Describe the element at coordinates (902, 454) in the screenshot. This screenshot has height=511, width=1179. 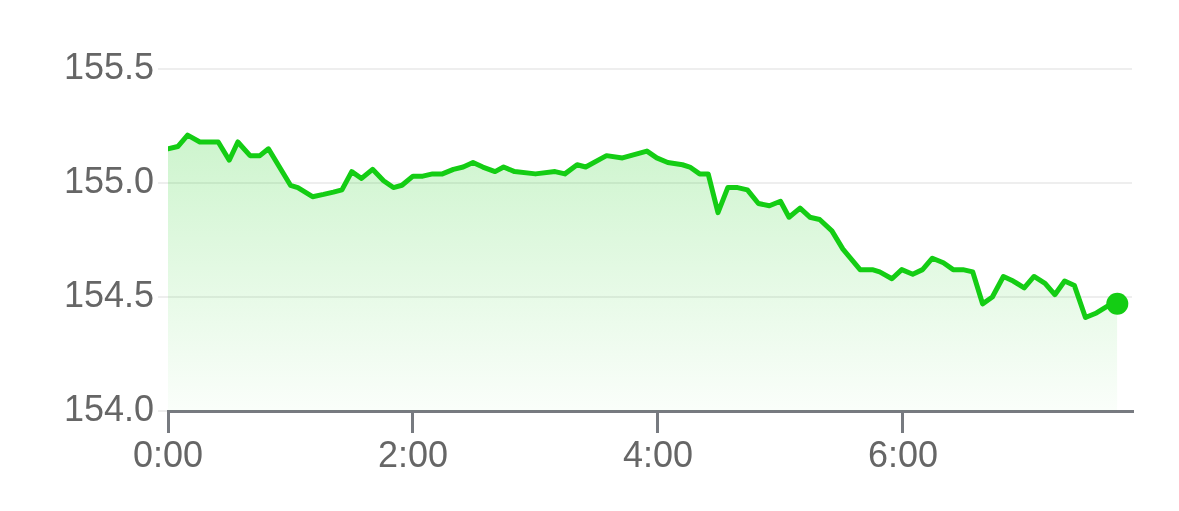
I see `x-tick-label: 6:00` at that location.